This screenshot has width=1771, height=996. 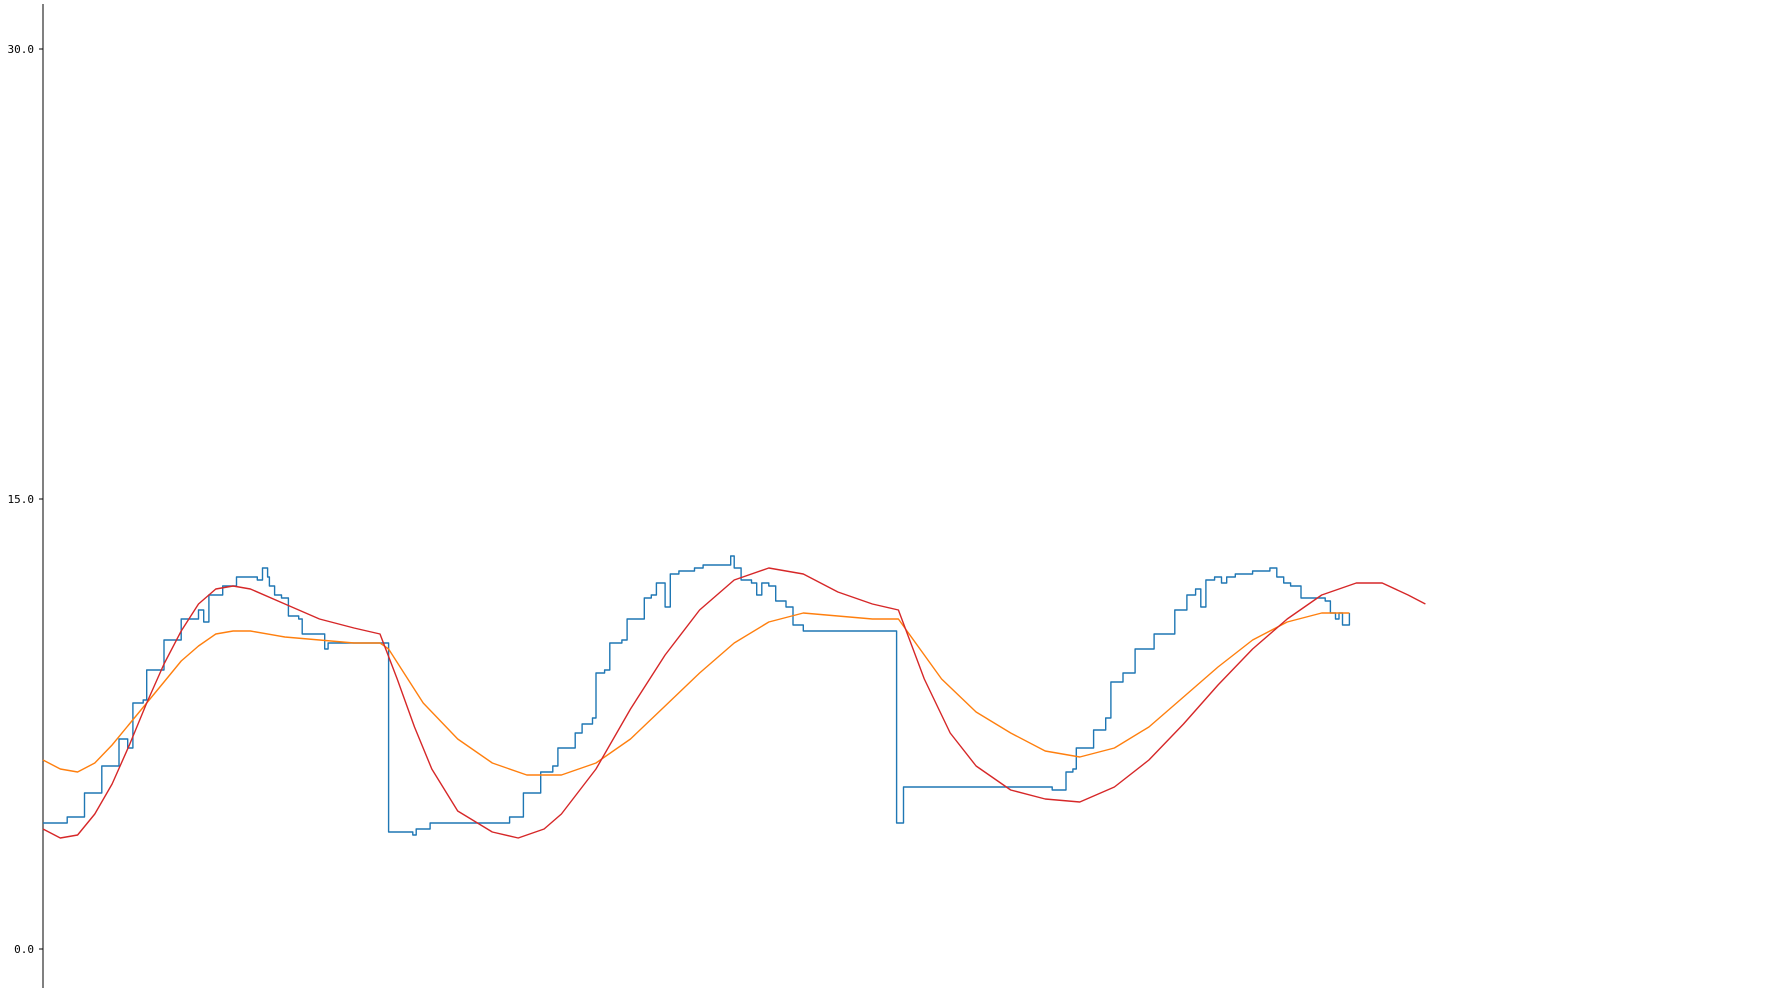 I want to click on y-axis: 0.0 15.0 30.0, so click(x=26, y=496).